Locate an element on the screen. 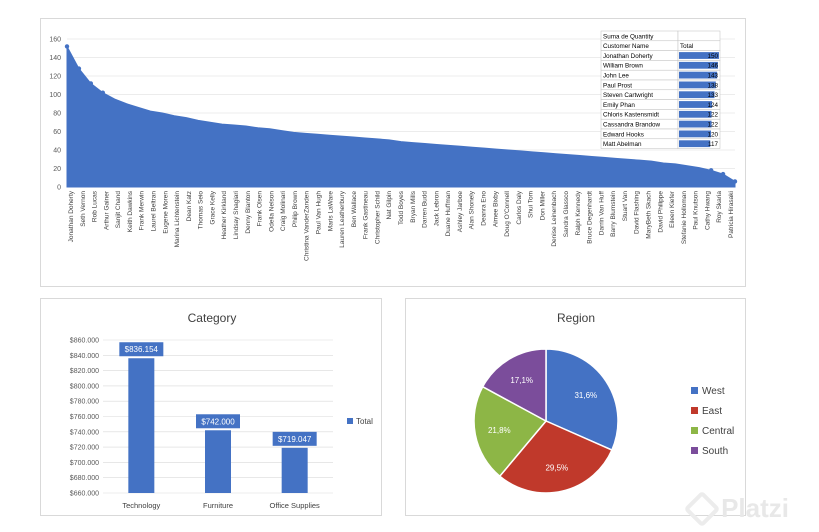  x-tick-label: Ben Wallace is located at coordinates (354, 209).